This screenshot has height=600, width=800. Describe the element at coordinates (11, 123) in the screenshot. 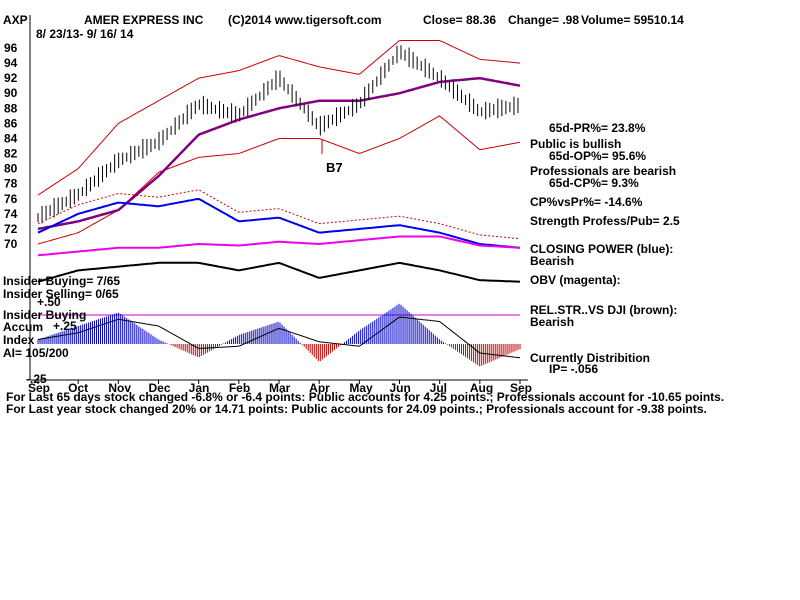

I see `y-tick-label: 86` at that location.